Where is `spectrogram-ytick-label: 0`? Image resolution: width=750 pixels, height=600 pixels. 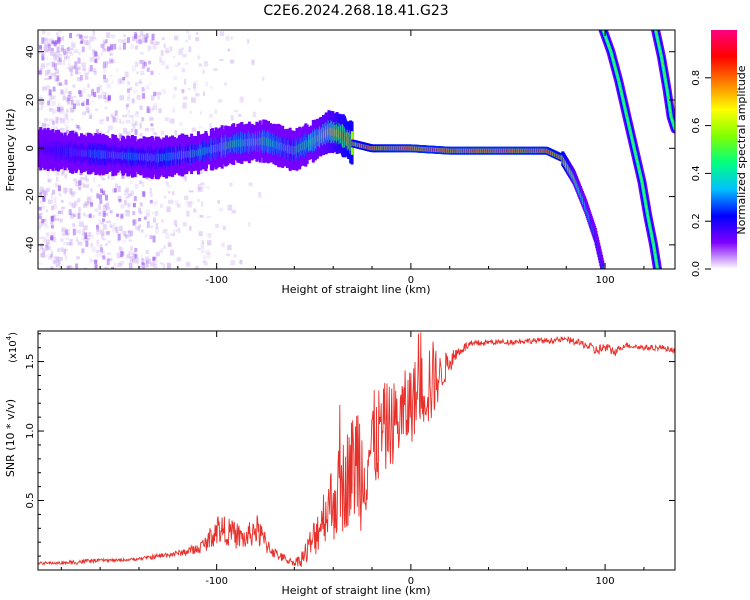
spectrogram-ytick-label: 0 is located at coordinates (30, 148).